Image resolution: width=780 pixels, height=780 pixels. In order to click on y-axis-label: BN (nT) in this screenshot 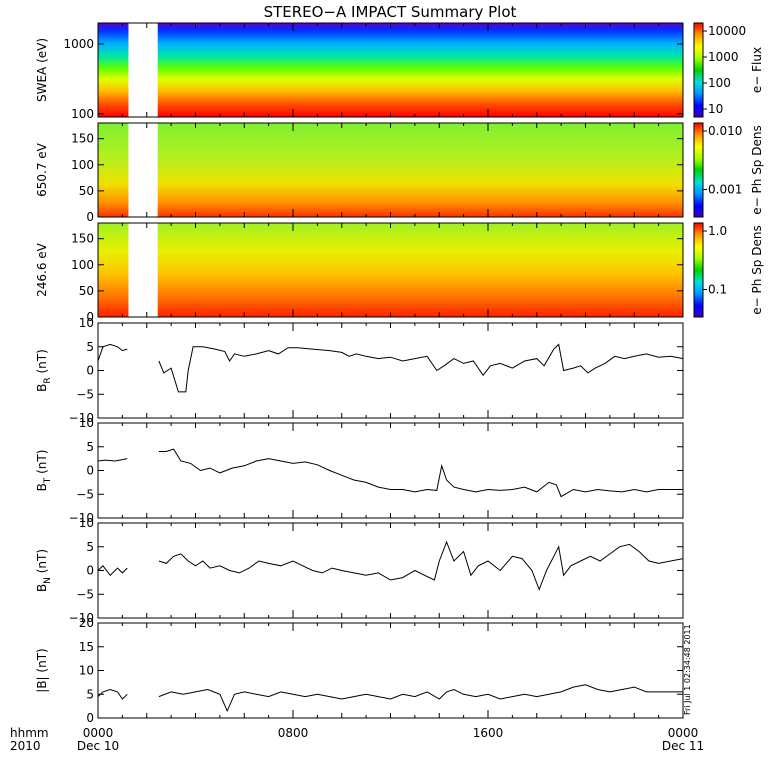, I will do `click(44, 570)`.